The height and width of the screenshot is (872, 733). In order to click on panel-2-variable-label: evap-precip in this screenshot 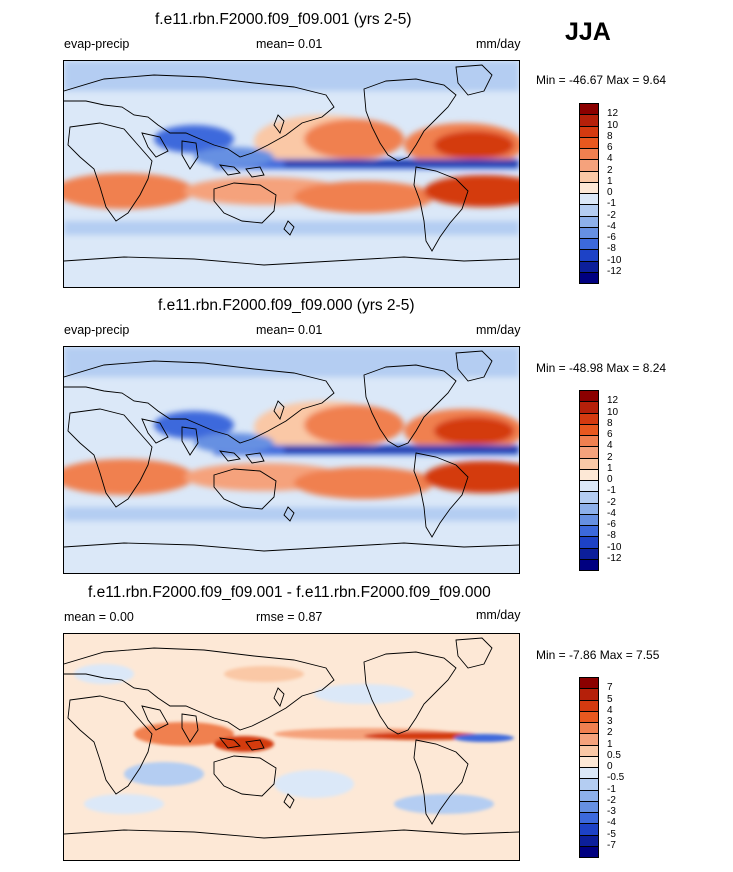, I will do `click(97, 330)`.